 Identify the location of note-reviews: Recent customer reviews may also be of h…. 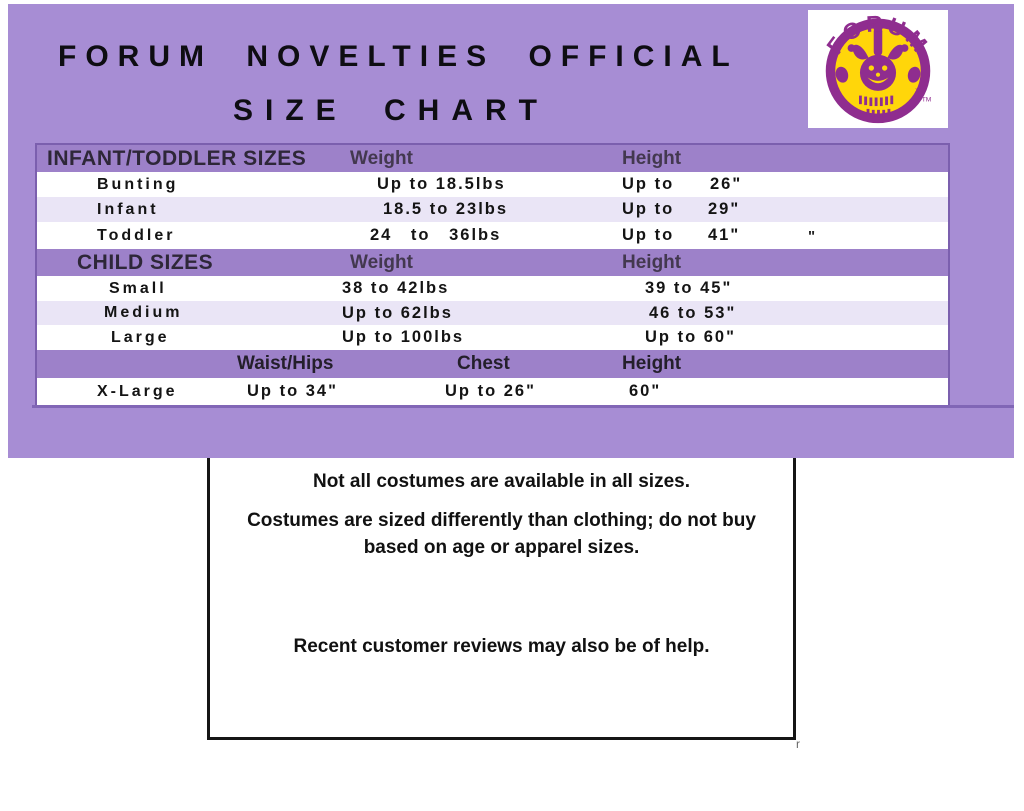
(501, 646).